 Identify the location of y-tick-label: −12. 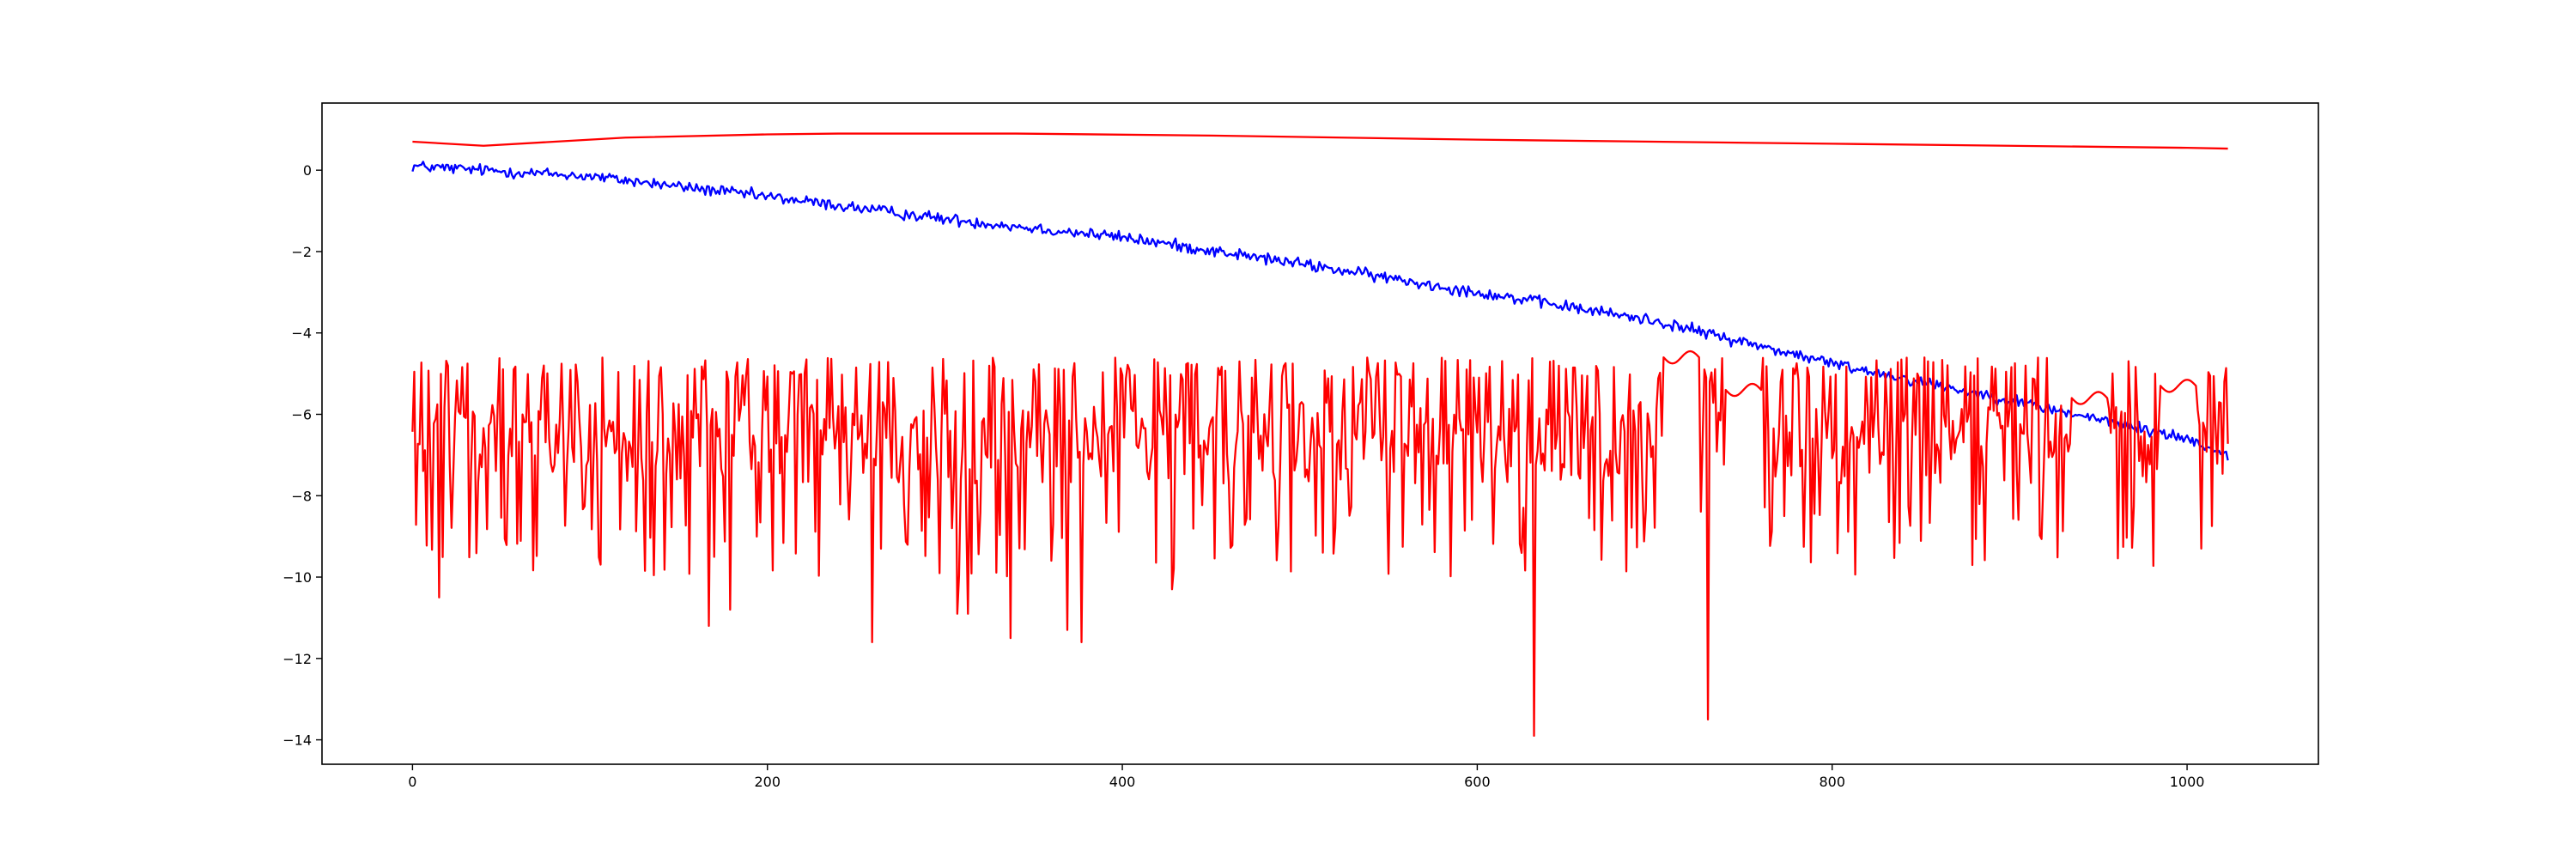
(297, 659).